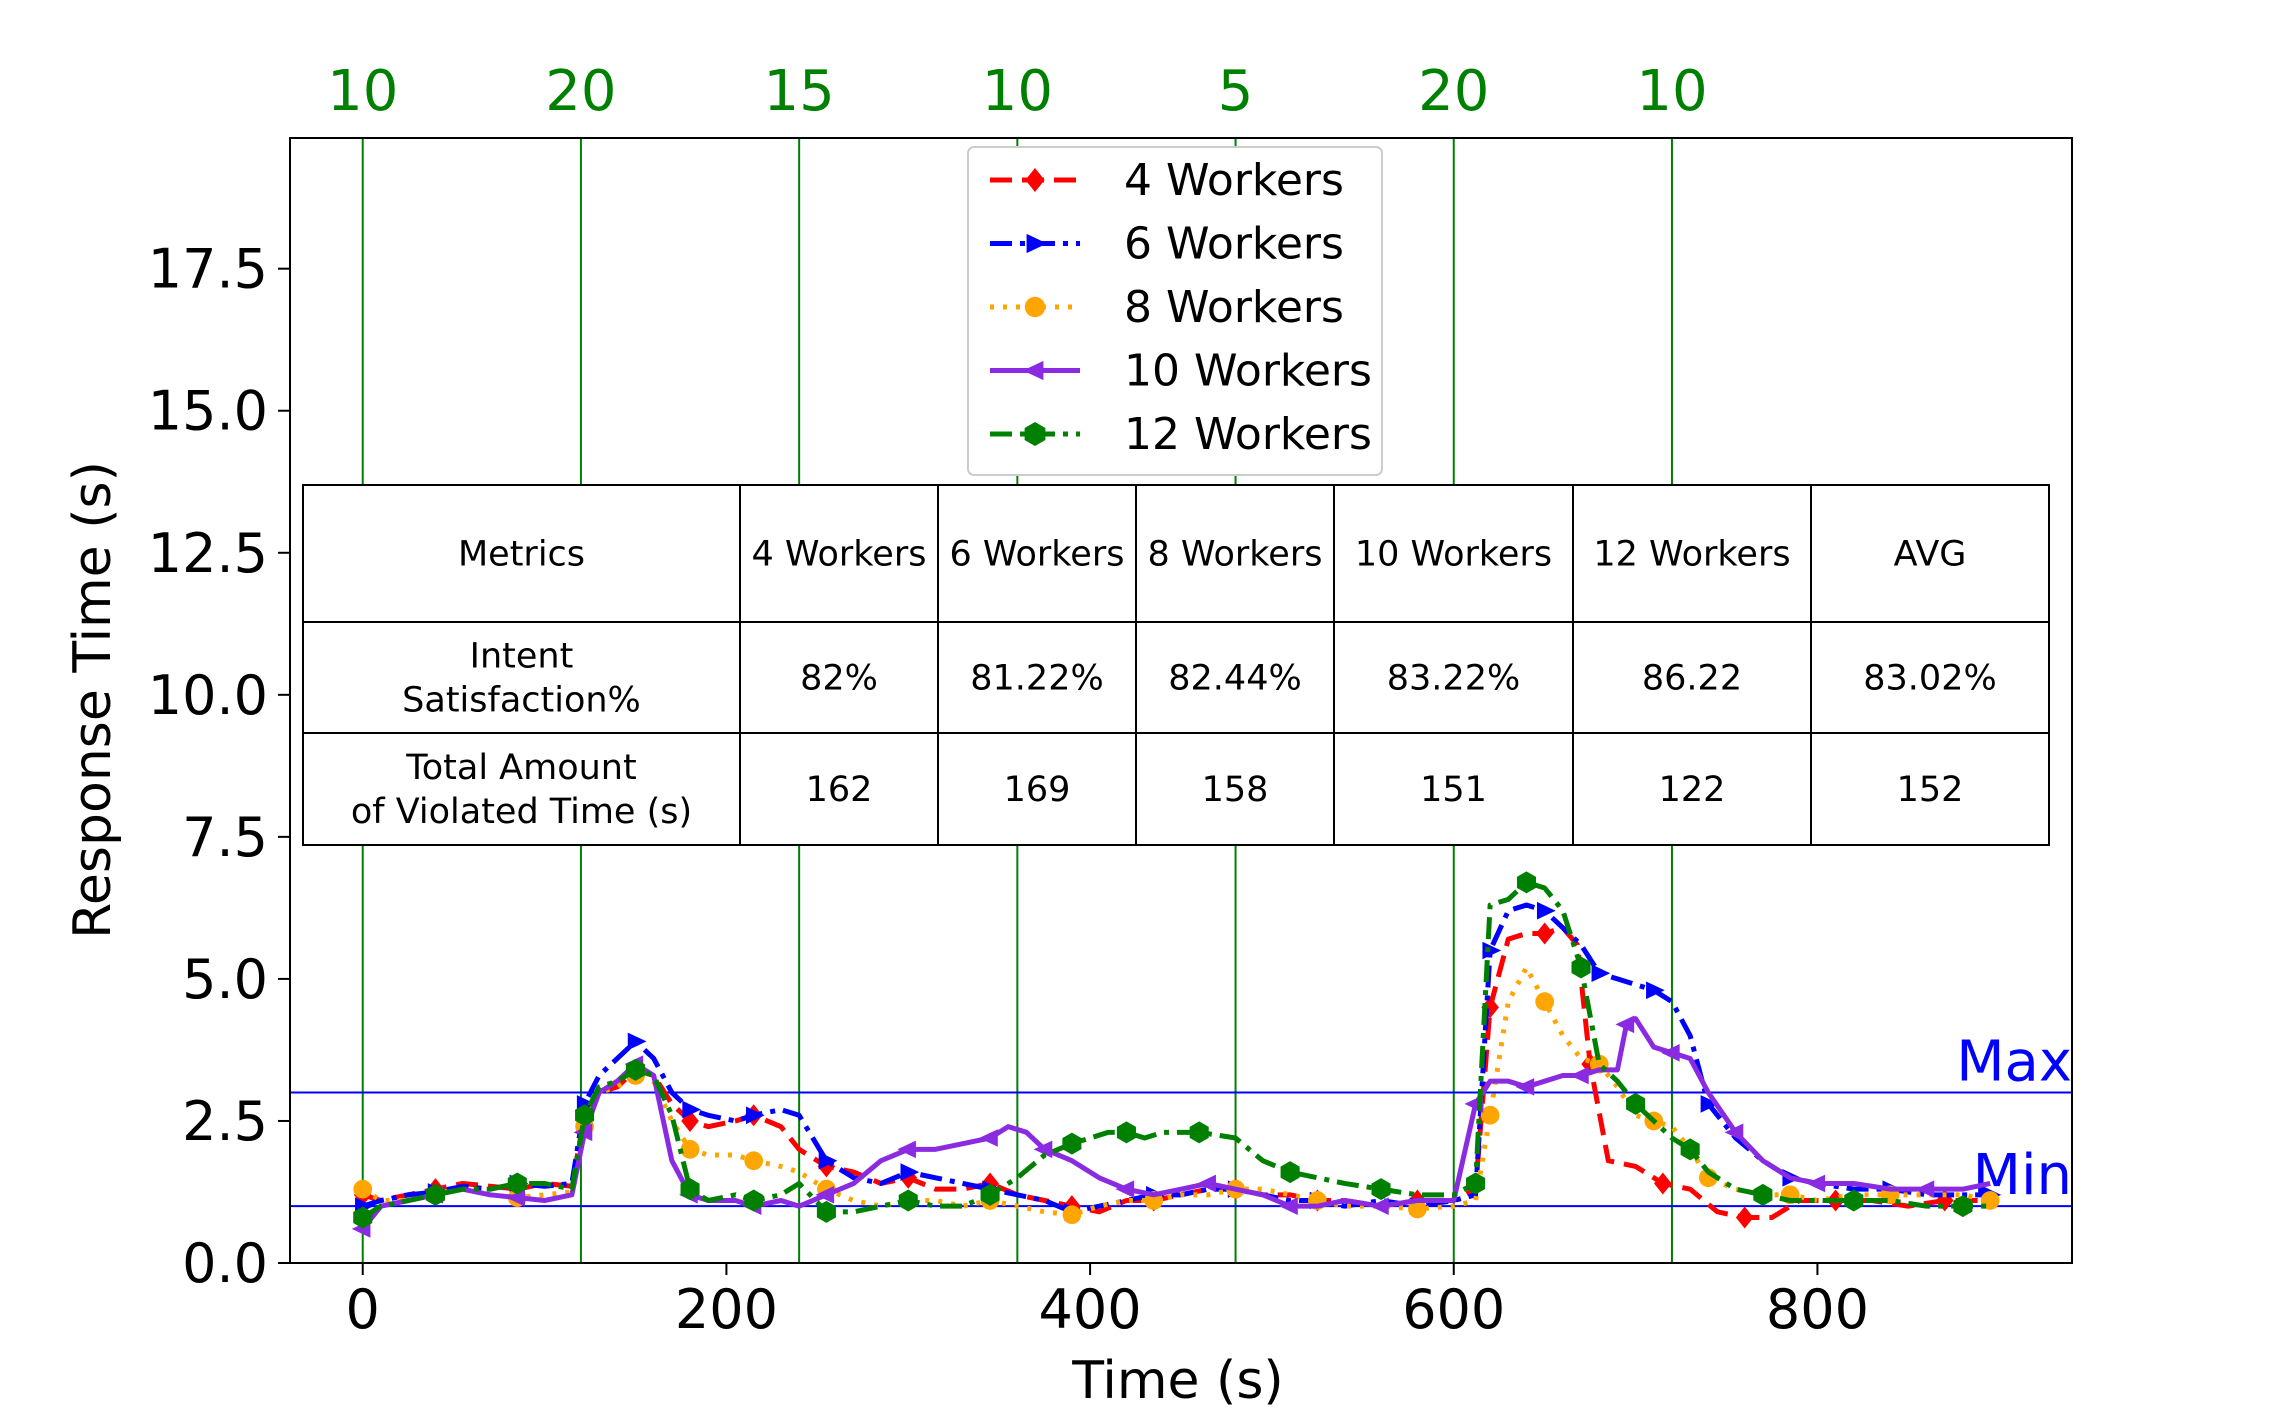 The image size is (2272, 1407). Describe the element at coordinates (225, 979) in the screenshot. I see `y-tick-label: 5.0` at that location.